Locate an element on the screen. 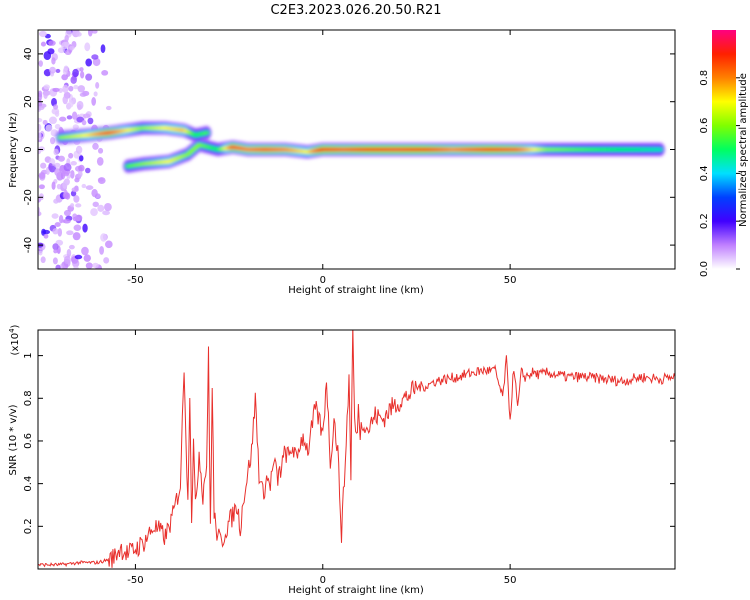 Image resolution: width=750 pixels, height=600 pixels. y-tick-label: 1 is located at coordinates (28, 355).